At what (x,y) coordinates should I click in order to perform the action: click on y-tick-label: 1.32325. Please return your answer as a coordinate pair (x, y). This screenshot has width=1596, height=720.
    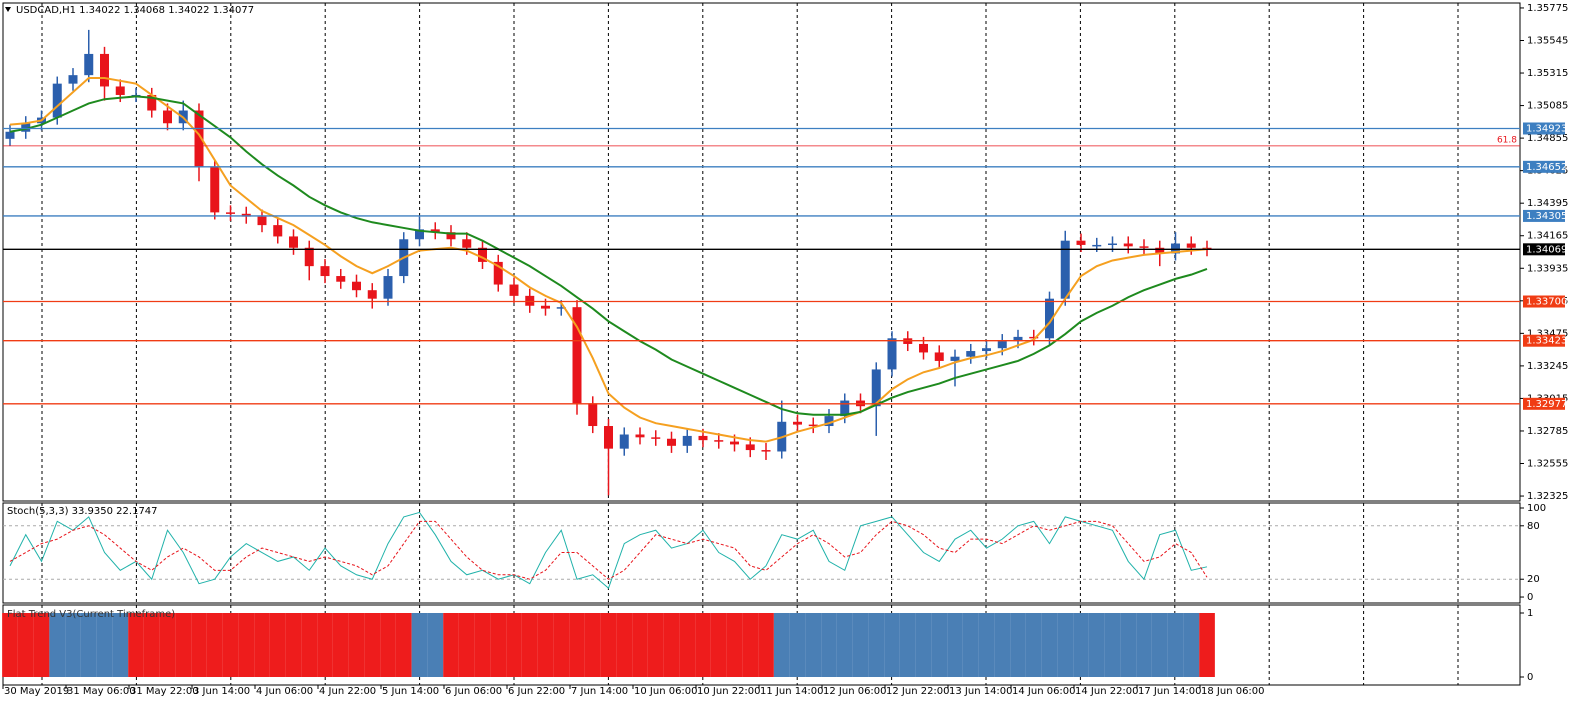
    Looking at the image, I should click on (1547, 496).